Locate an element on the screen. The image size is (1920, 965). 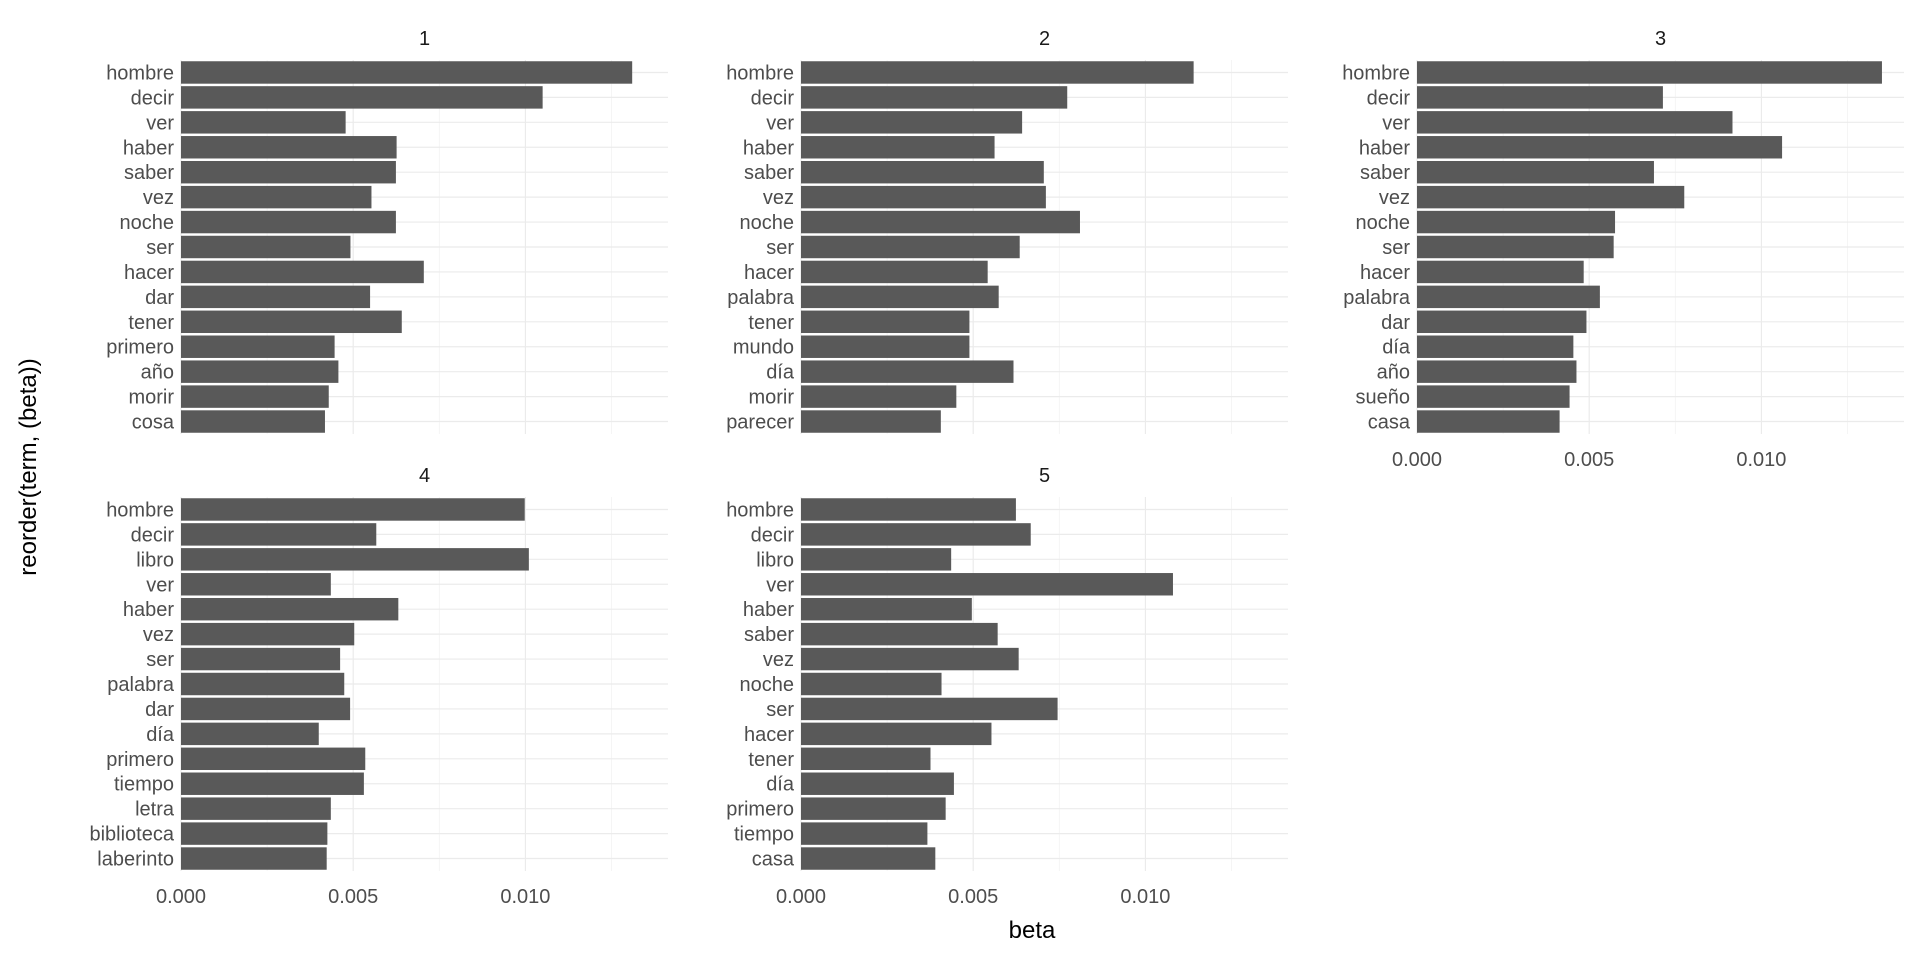
x-tick-label: 0.010 is located at coordinates (1761, 460).